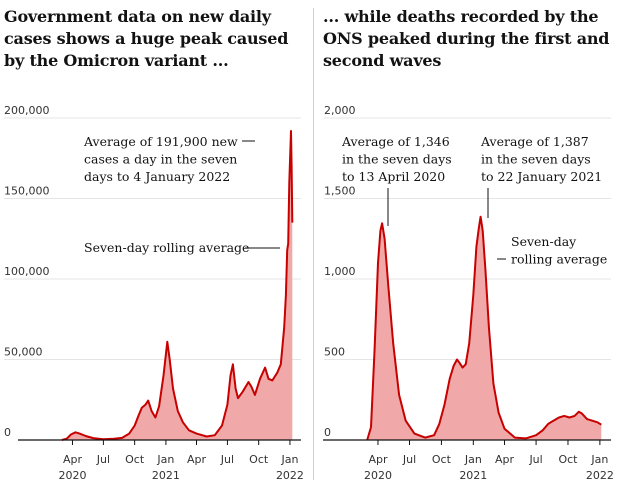  I want to click on annotation-text: cases a day in the seven, so click(160, 159).